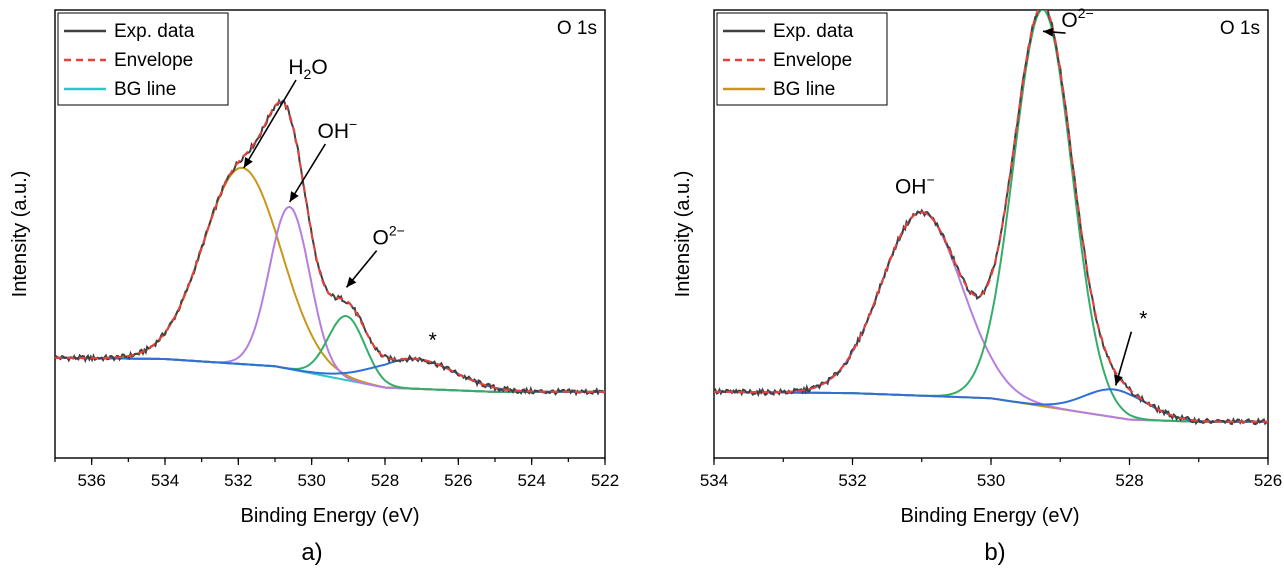 The height and width of the screenshot is (573, 1284). I want to click on panel-label: a), so click(311, 552).